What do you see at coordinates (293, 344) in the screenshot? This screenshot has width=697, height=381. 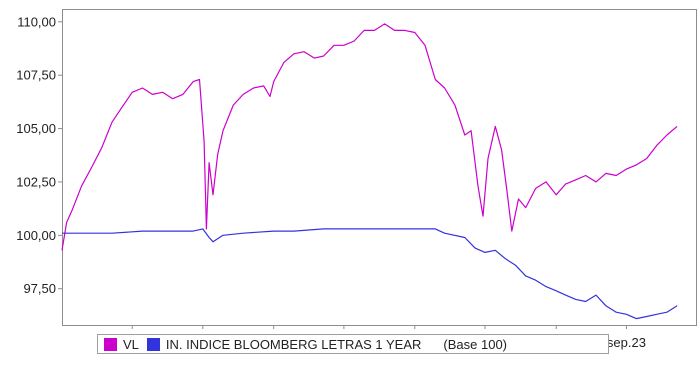 I see `legend-label-index: IN. INDICE BLOOMBERG LETRAS 1 YEAR` at bounding box center [293, 344].